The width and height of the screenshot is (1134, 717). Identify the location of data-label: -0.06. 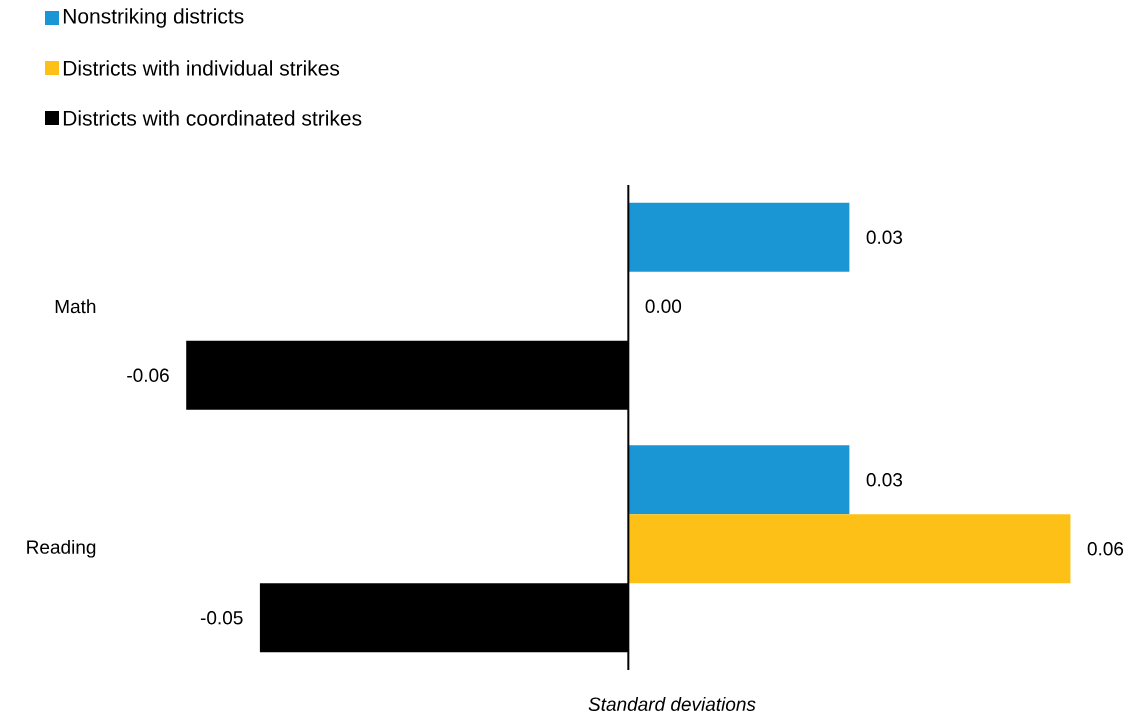
(148, 375).